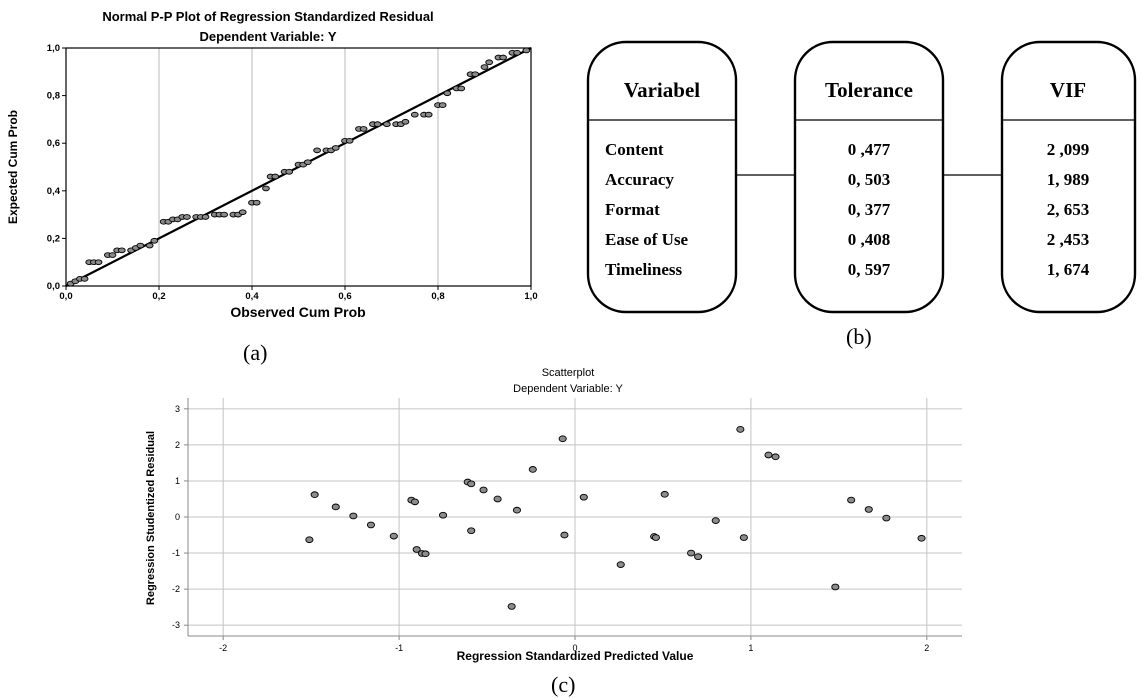 This screenshot has height=698, width=1142. I want to click on vif-cell-tolerance: 0 ,408, so click(869, 239).